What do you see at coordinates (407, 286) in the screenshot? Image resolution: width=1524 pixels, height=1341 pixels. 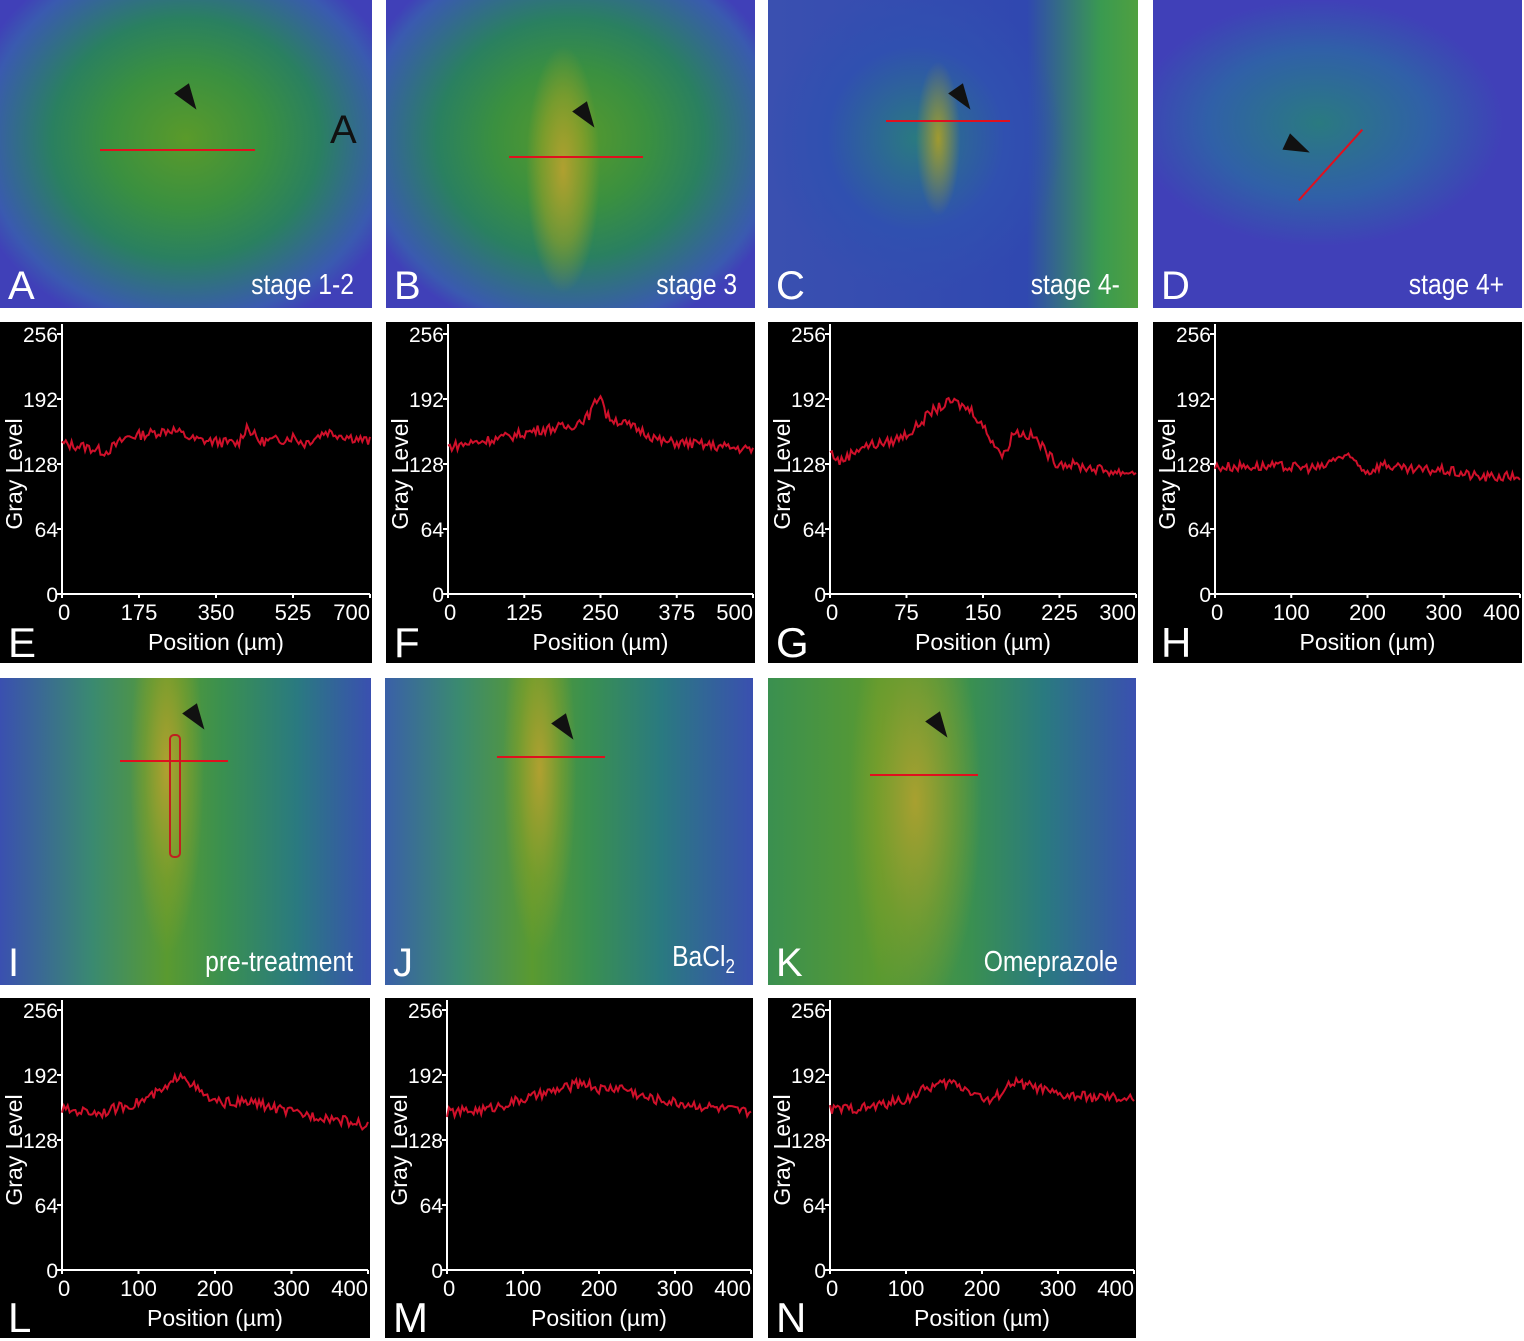 I see `panel-letter: B` at bounding box center [407, 286].